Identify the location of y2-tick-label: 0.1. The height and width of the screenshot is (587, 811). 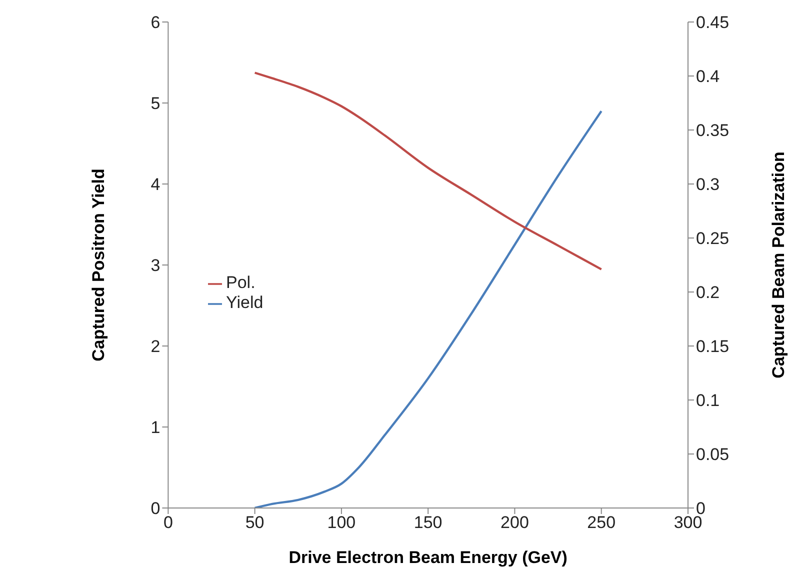
(708, 400).